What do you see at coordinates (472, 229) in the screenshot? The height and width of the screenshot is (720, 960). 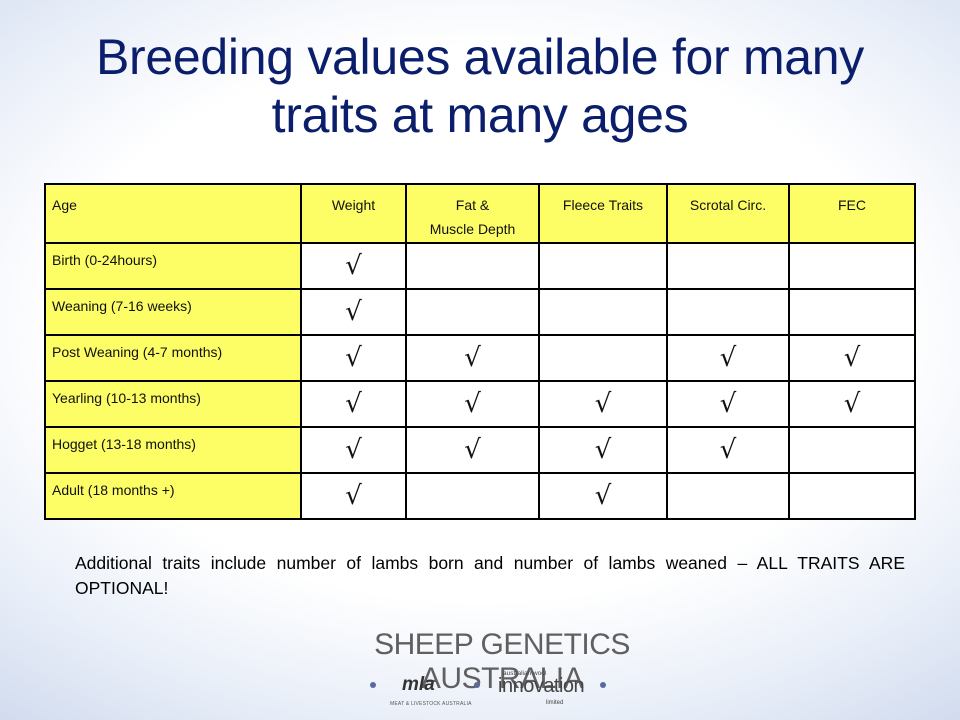 I see `header-muscle-line: Muscle Depth` at bounding box center [472, 229].